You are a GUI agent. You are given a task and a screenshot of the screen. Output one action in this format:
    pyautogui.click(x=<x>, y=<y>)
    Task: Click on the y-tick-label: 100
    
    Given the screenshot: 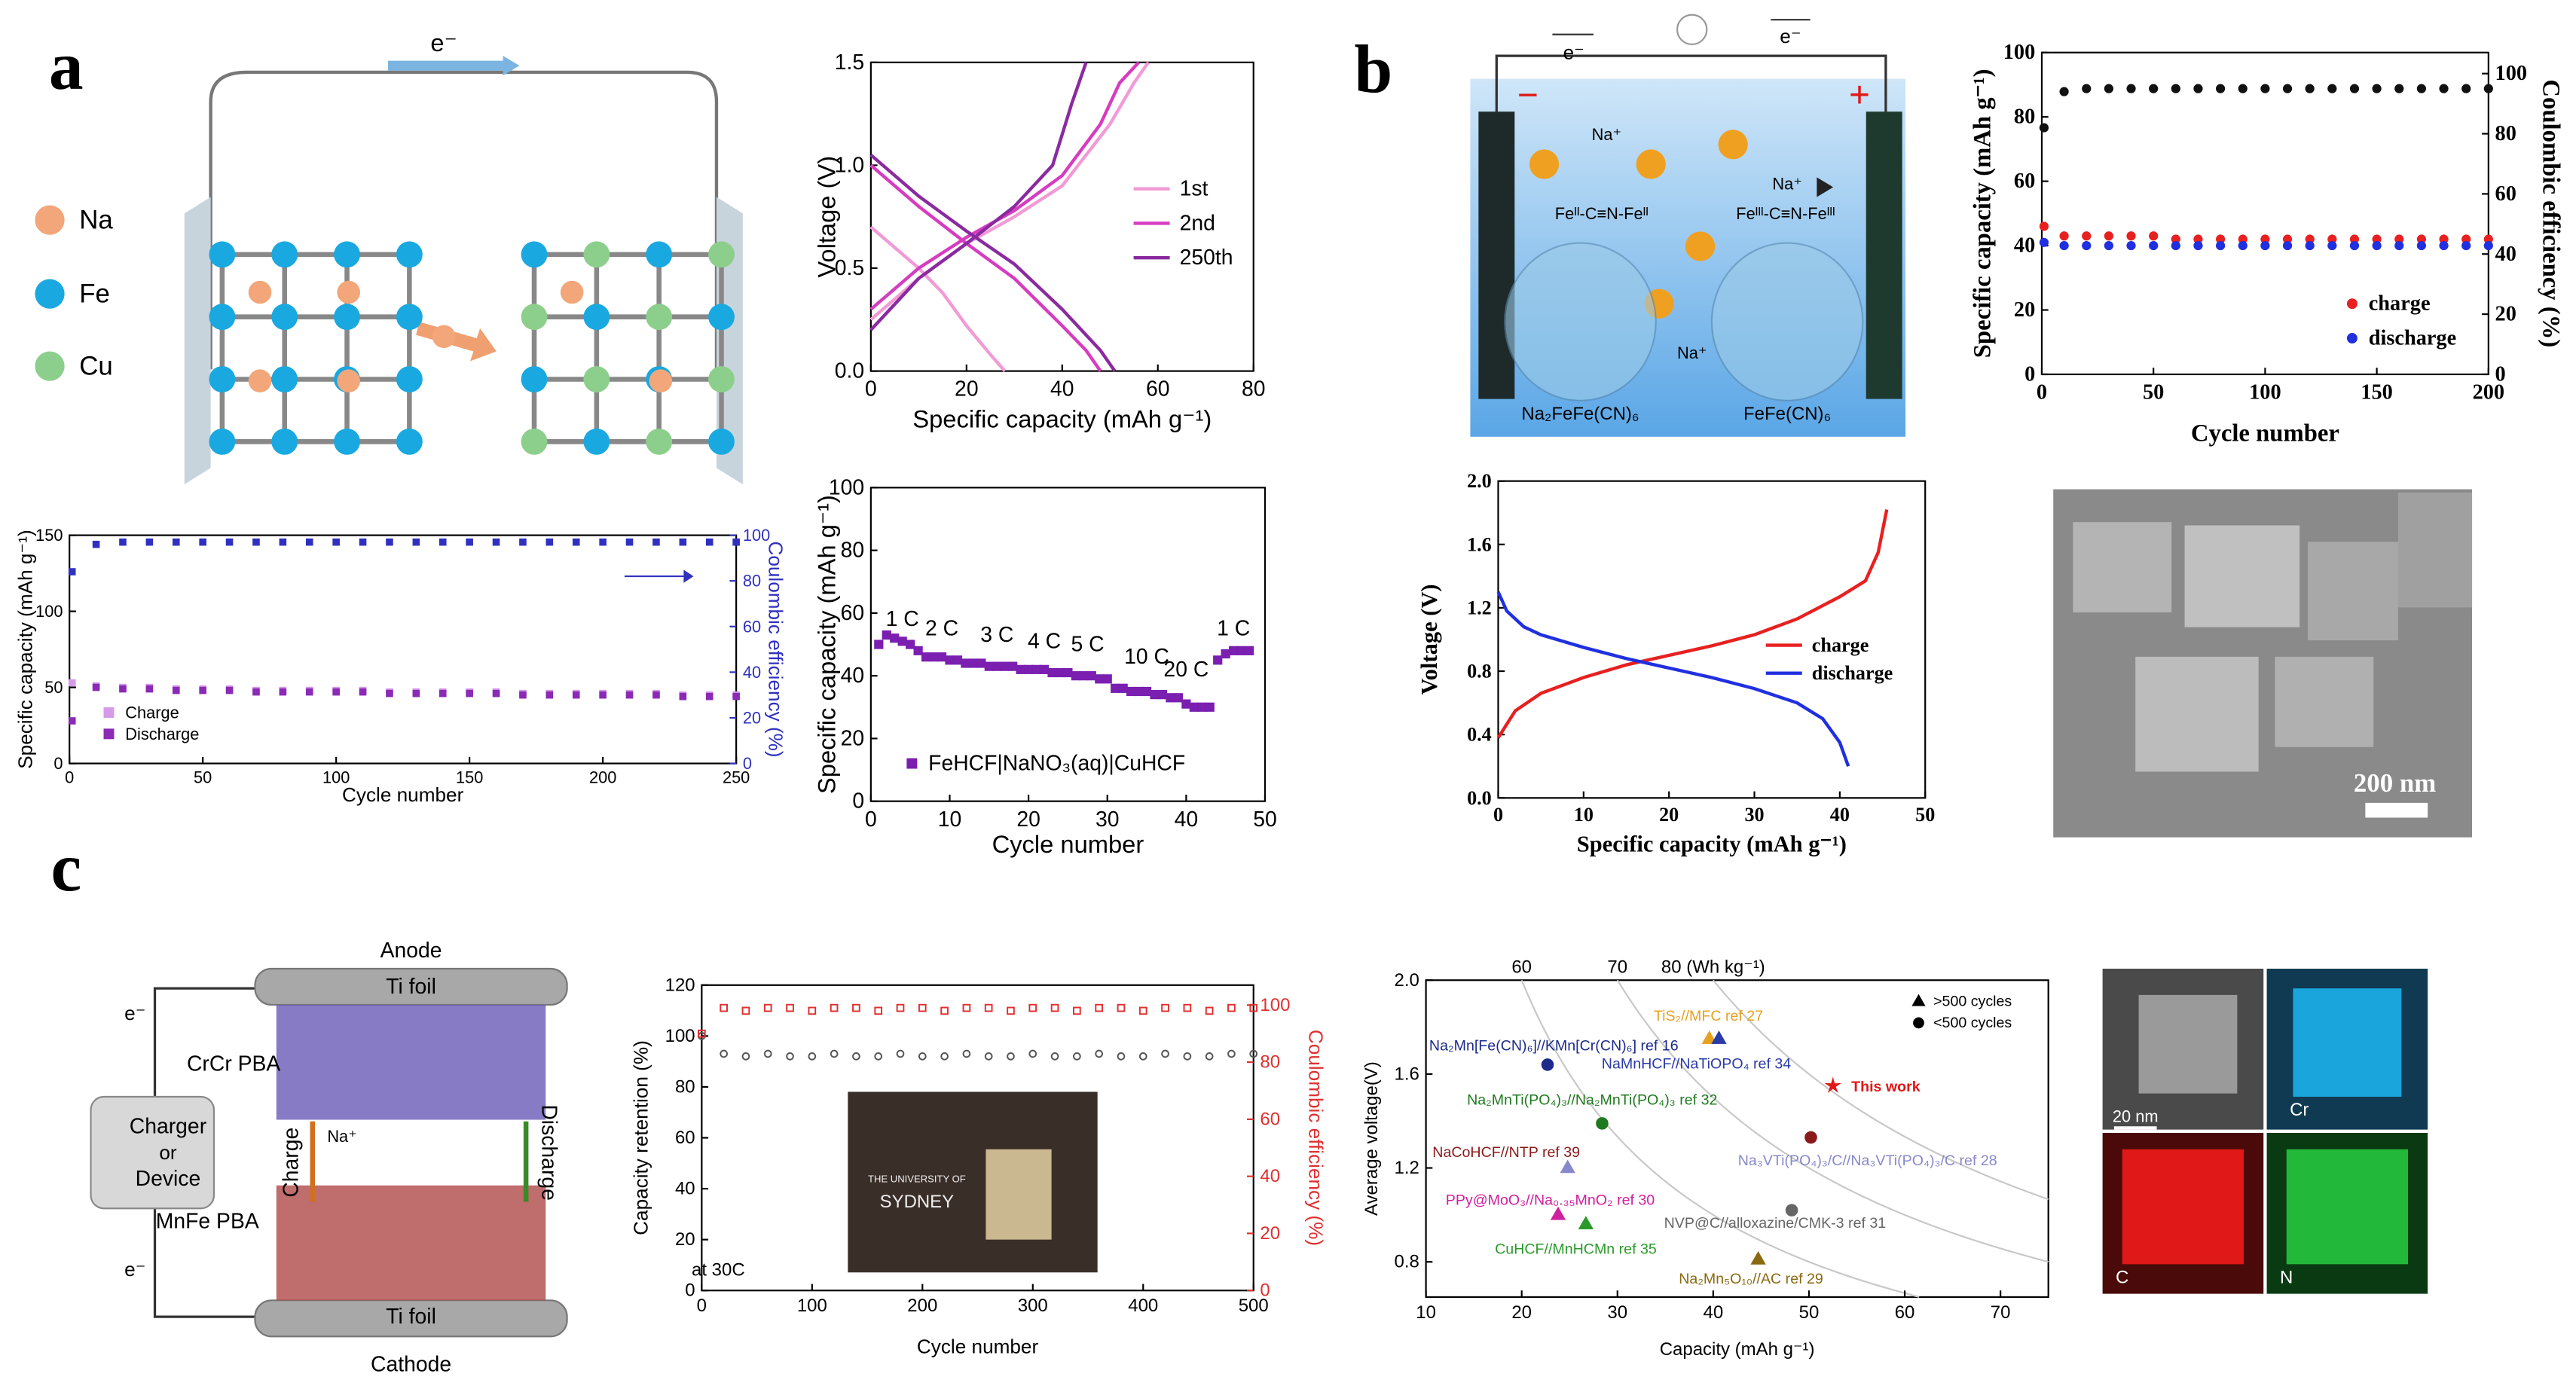 What is the action you would take?
    pyautogui.click(x=2019, y=52)
    